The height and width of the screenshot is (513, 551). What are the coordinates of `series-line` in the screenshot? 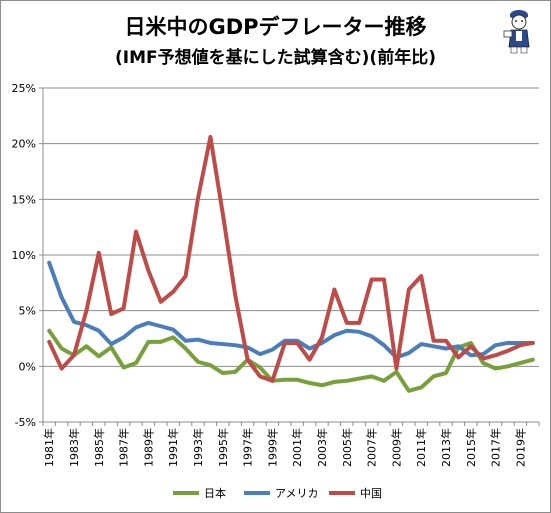 It's located at (291, 360).